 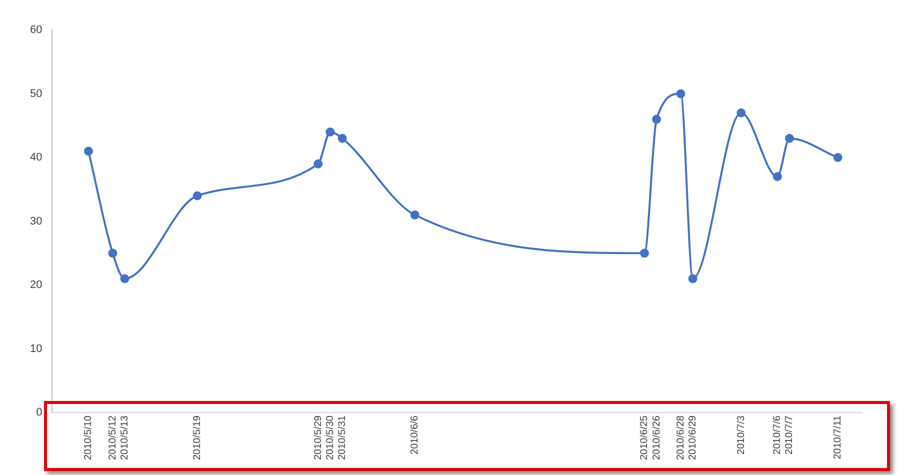 I want to click on y-tick-label: 50, so click(x=36, y=94).